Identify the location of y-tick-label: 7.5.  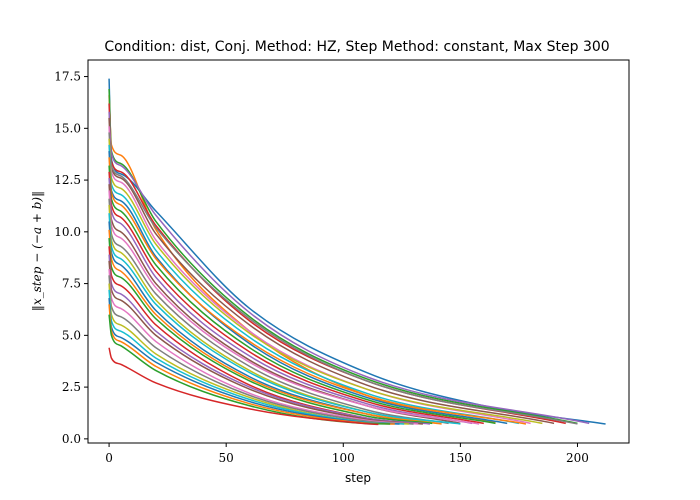
(71, 284).